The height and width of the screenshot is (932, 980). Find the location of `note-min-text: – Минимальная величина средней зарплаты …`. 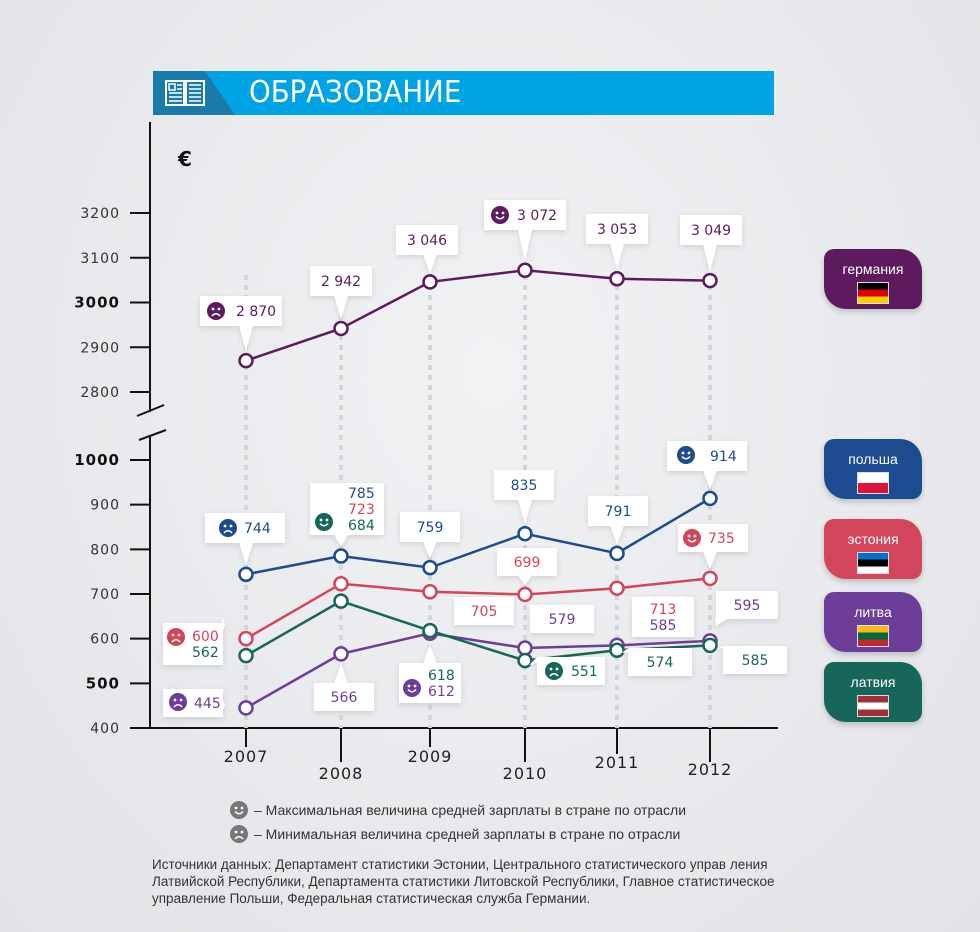

note-min-text: – Минимальная величина средней зарплаты … is located at coordinates (467, 834).